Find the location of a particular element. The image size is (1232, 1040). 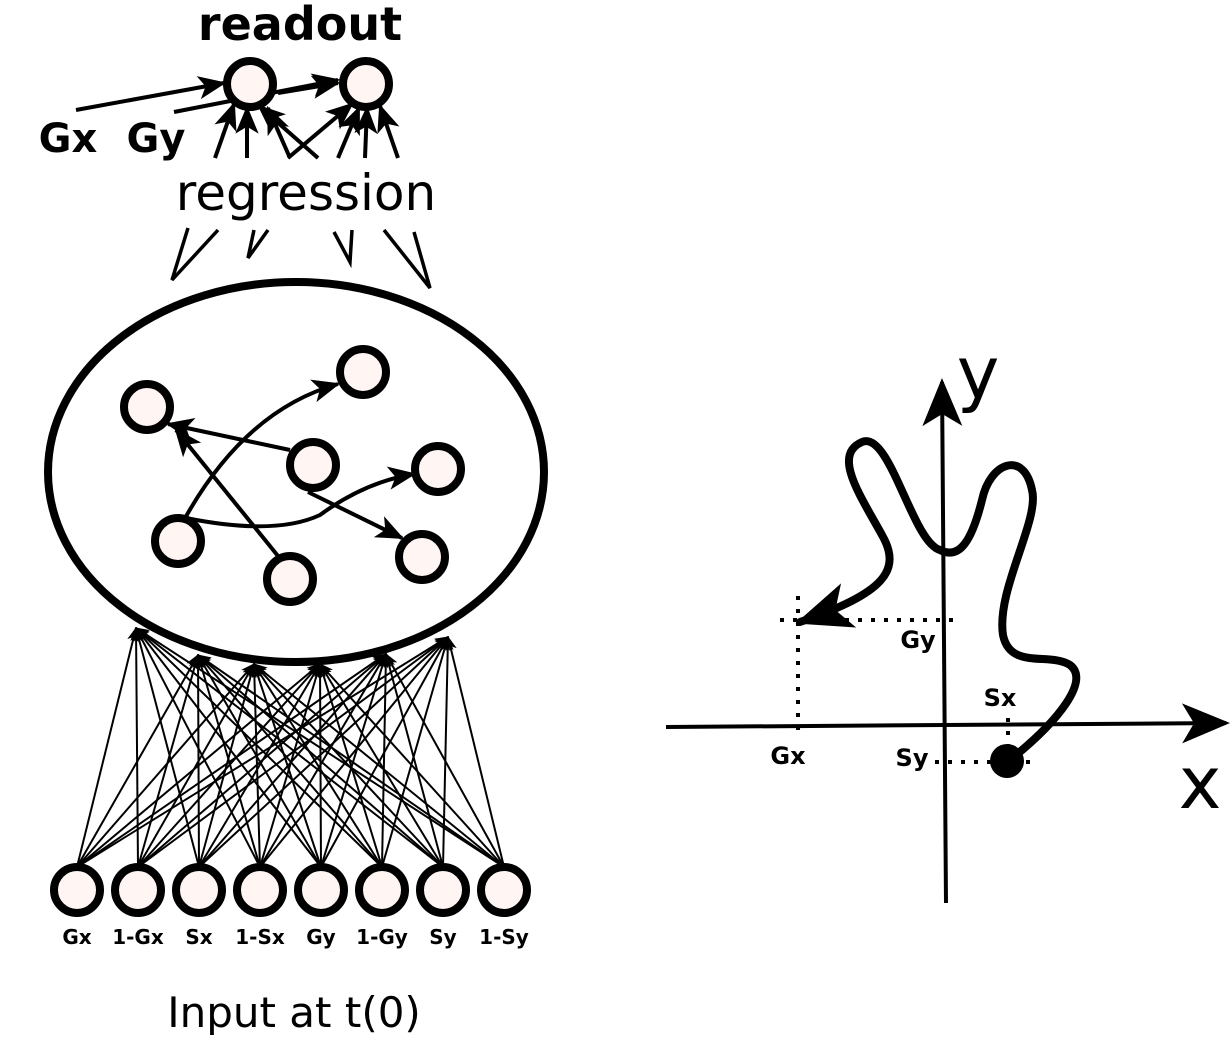

input-node-label: 1-Sx is located at coordinates (260, 937).